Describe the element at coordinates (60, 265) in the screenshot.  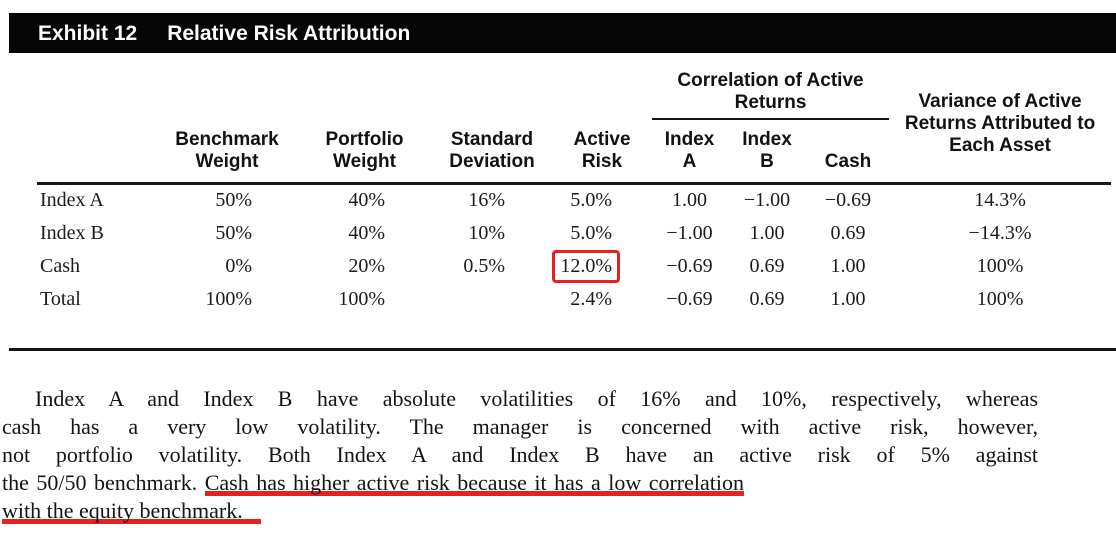
I see `row-label: Cash` at that location.